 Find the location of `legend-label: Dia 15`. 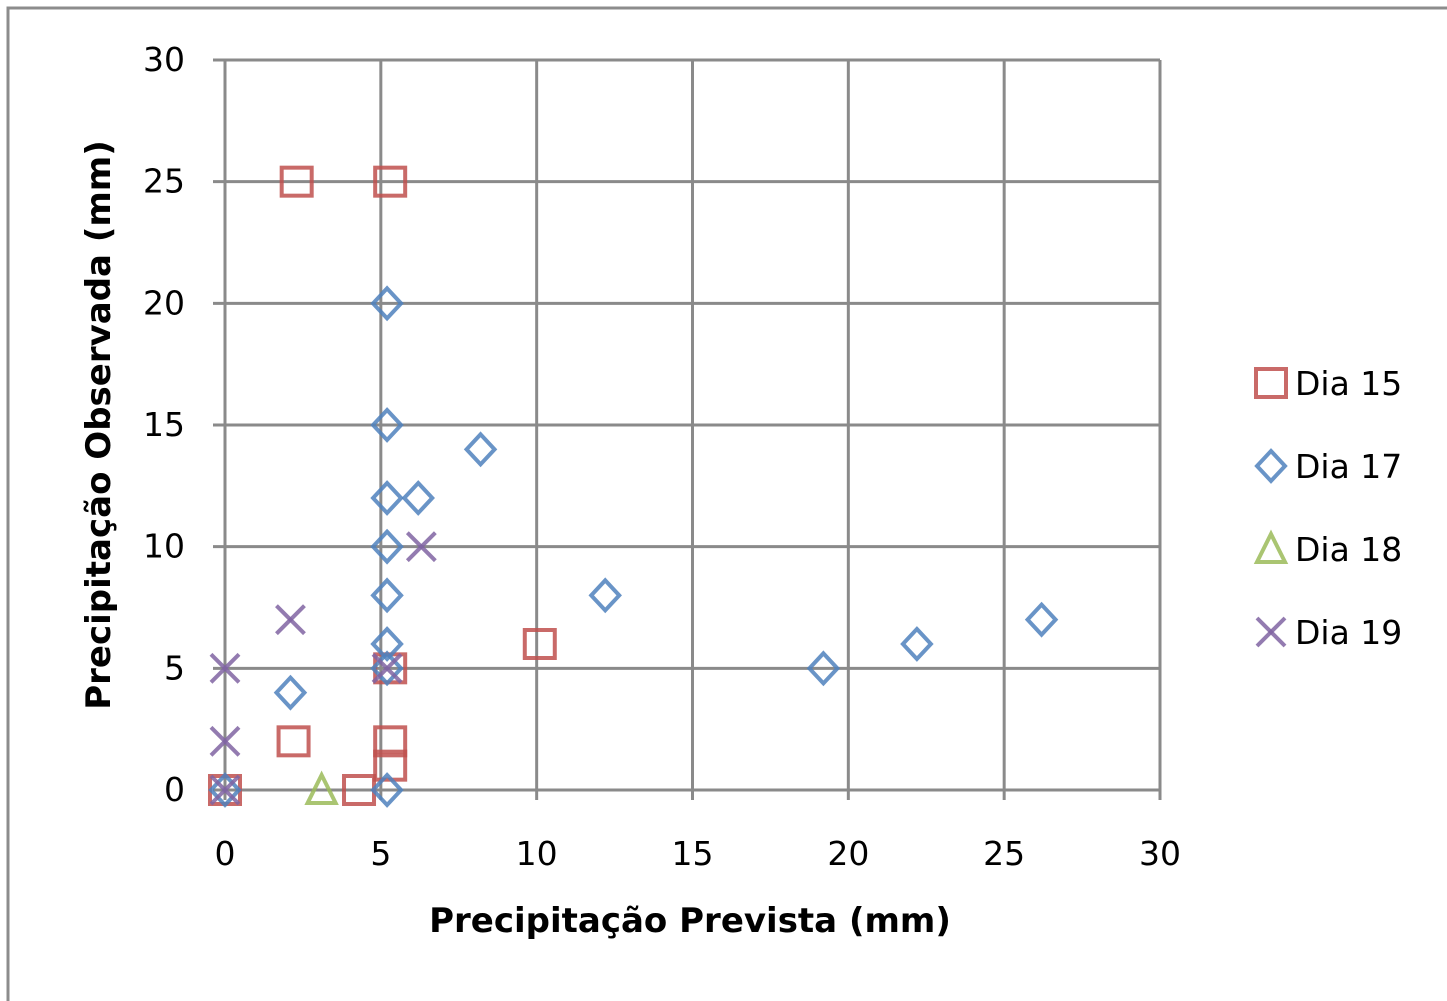

legend-label: Dia 15 is located at coordinates (1348, 383).